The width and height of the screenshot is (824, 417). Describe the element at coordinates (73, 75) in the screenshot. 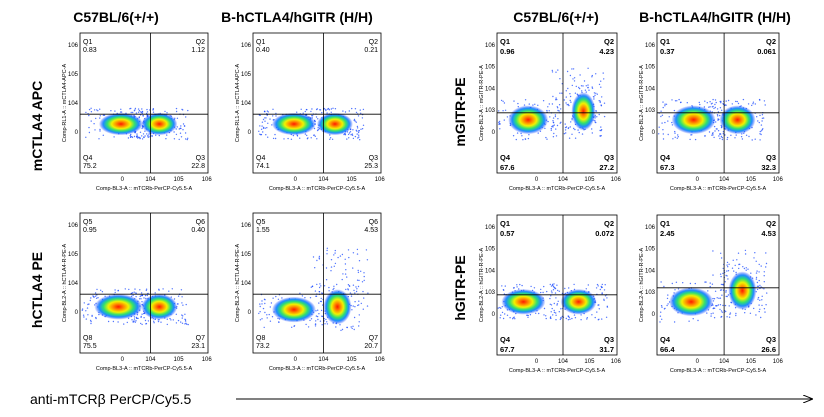

I see `y-tick-label: 105` at that location.